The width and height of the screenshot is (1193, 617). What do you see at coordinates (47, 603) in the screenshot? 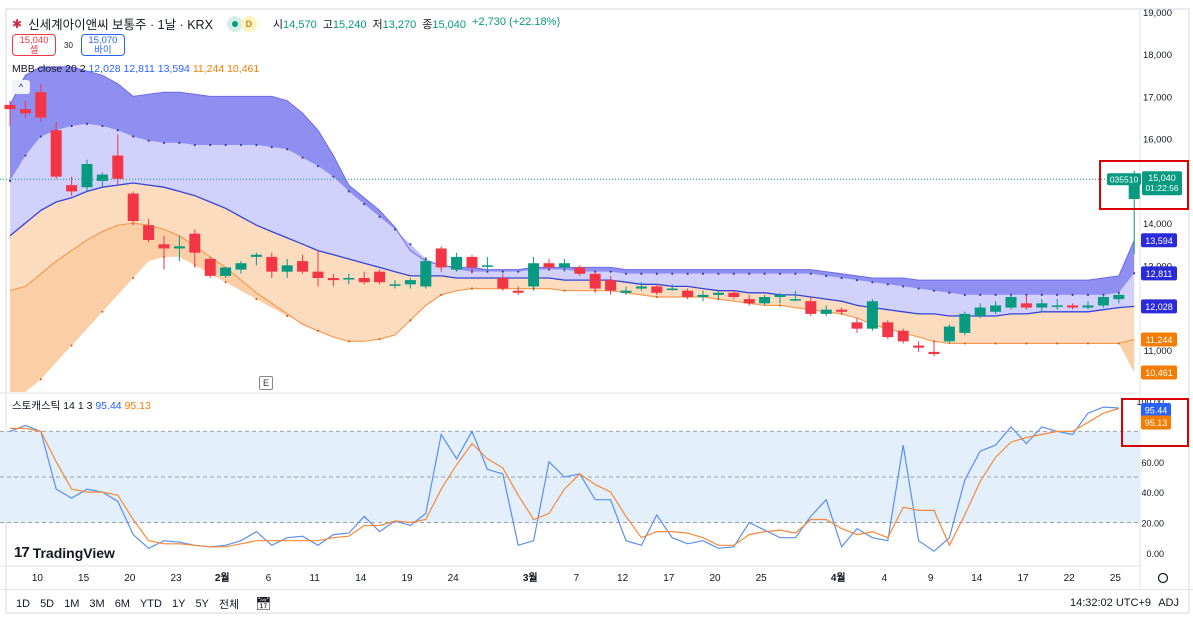
I see `range-5d: 5D` at bounding box center [47, 603].